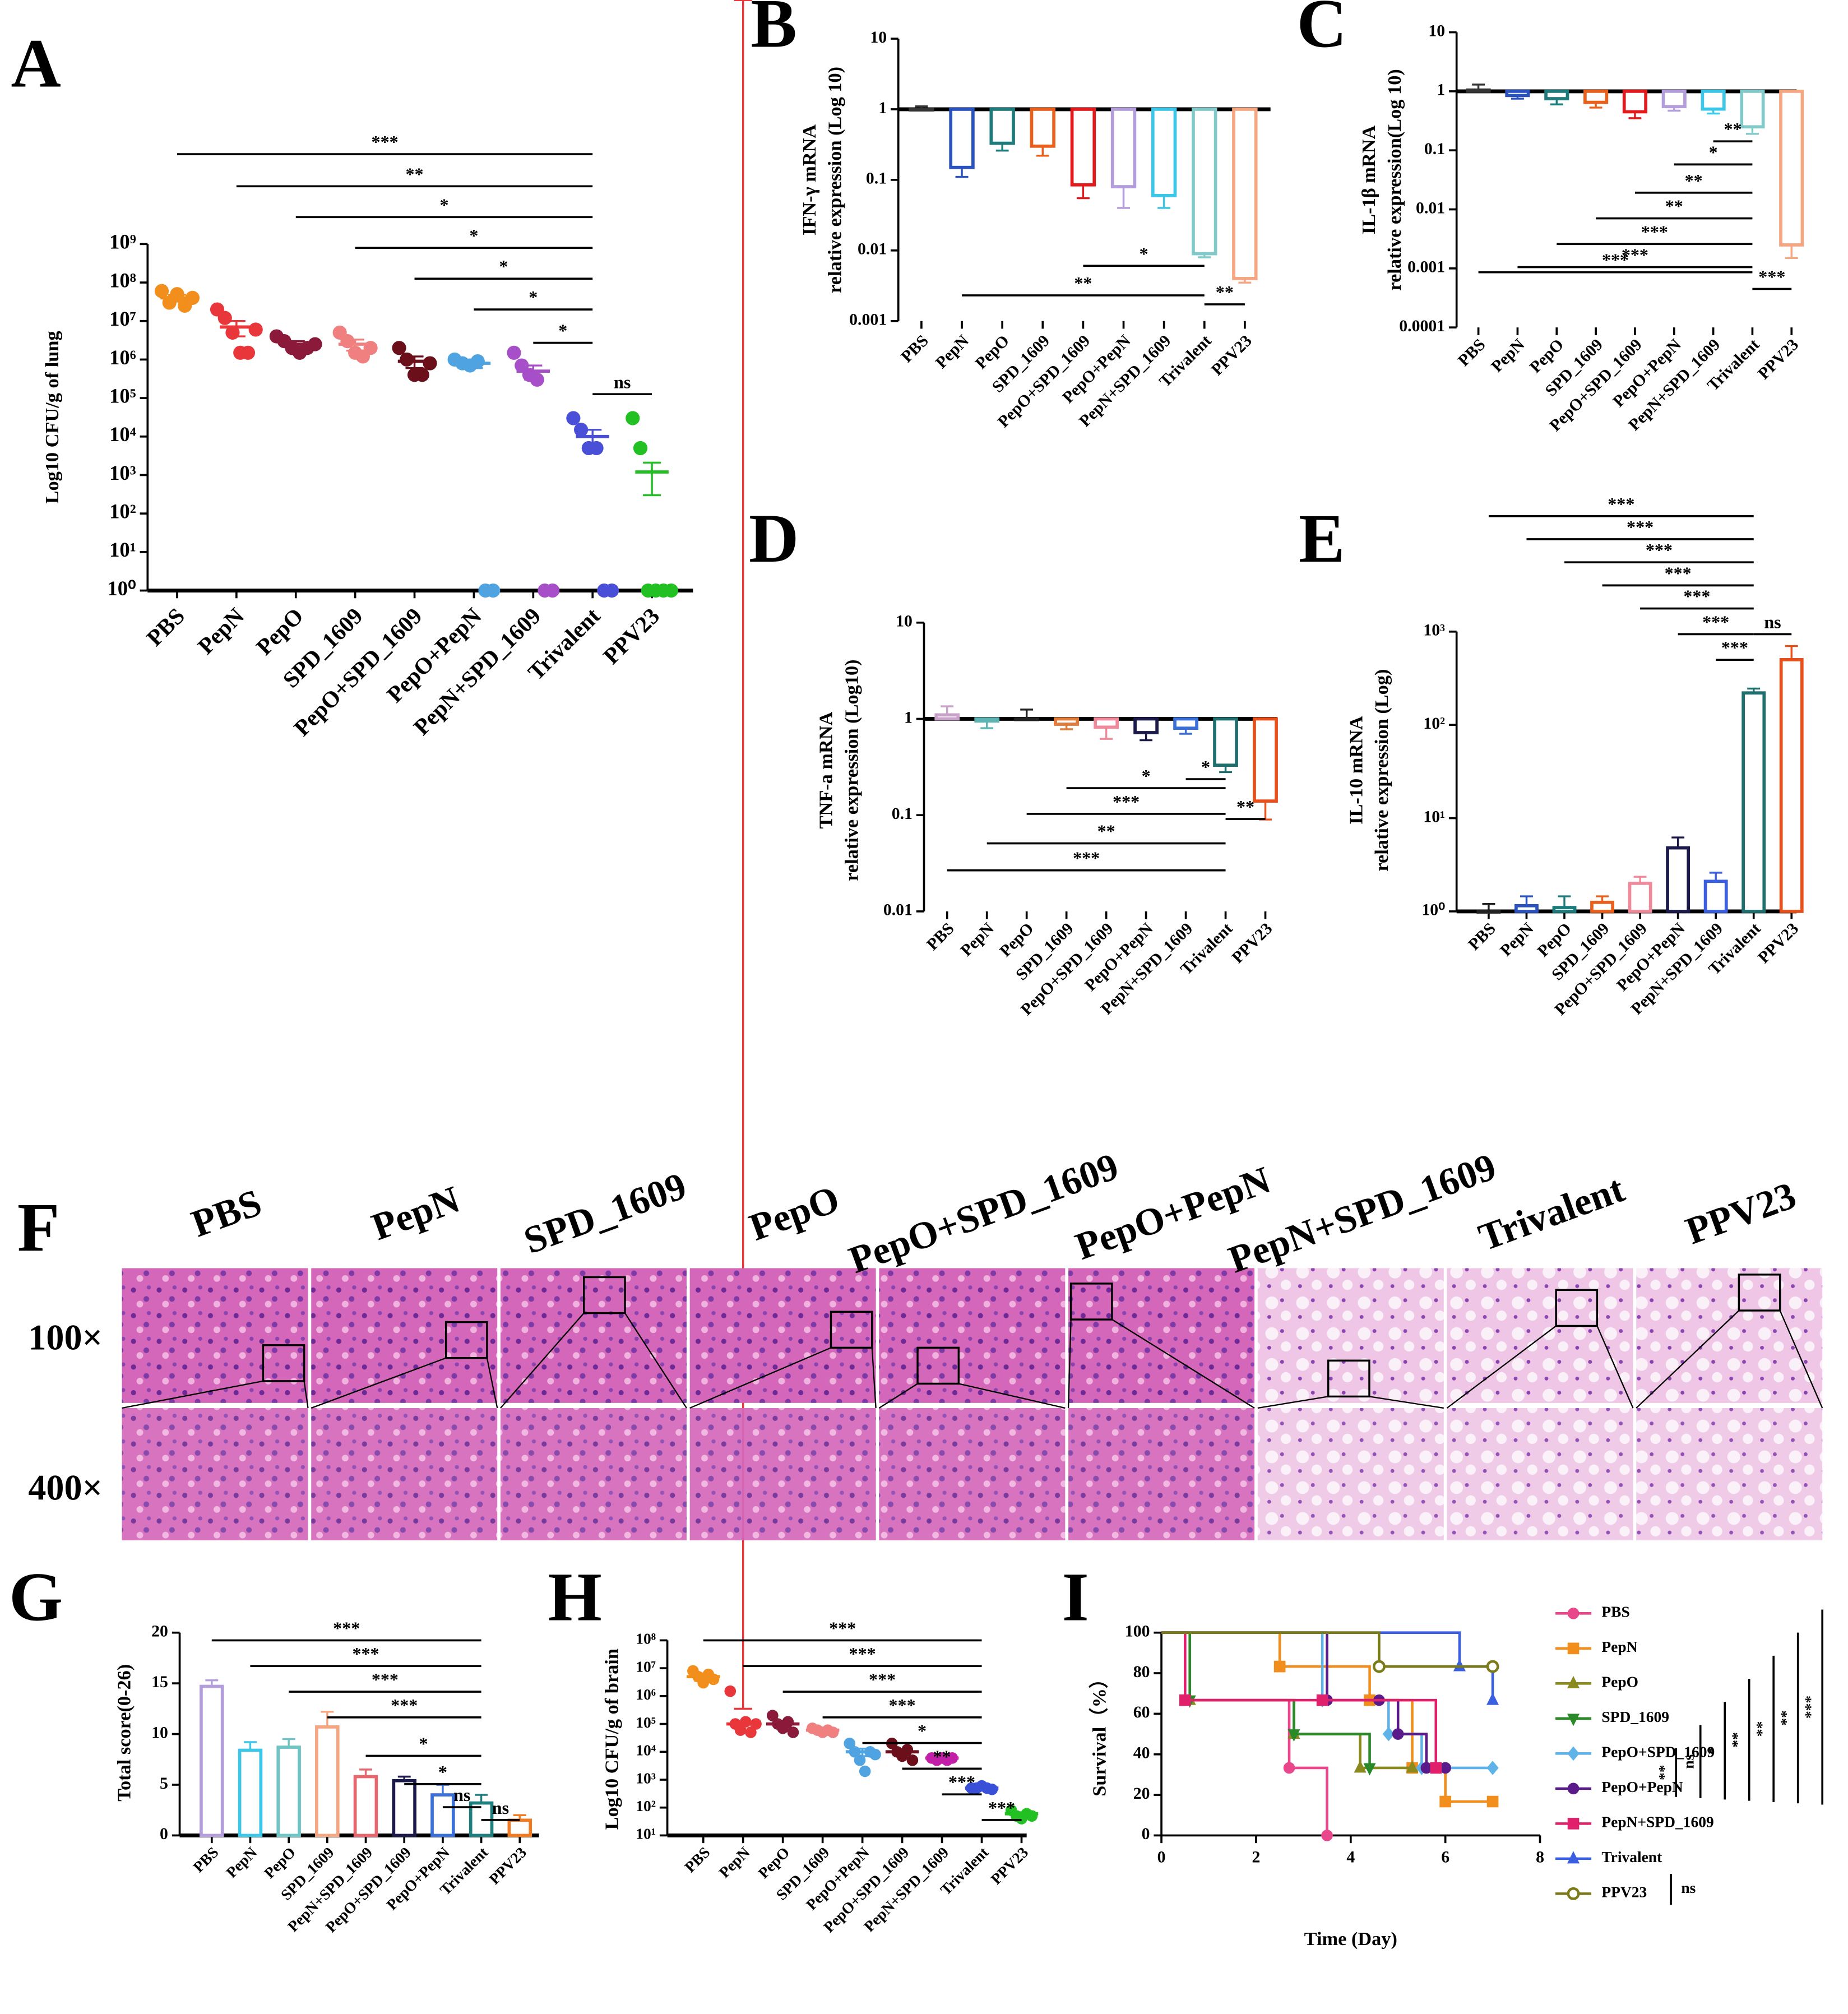 The height and width of the screenshot is (2014, 1848). I want to click on y-tick-label: 10⁶, so click(122, 357).